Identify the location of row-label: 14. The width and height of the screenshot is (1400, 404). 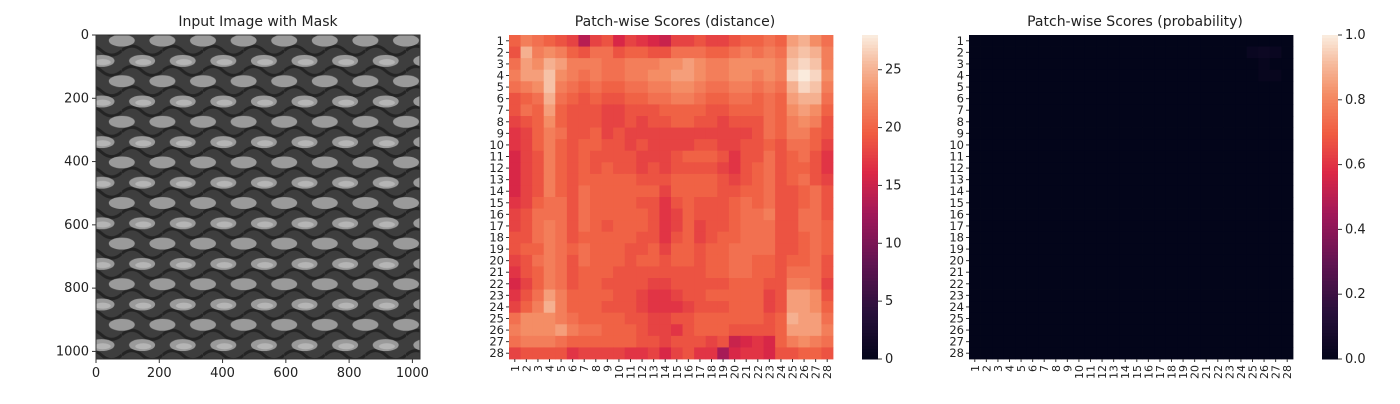
(496, 191).